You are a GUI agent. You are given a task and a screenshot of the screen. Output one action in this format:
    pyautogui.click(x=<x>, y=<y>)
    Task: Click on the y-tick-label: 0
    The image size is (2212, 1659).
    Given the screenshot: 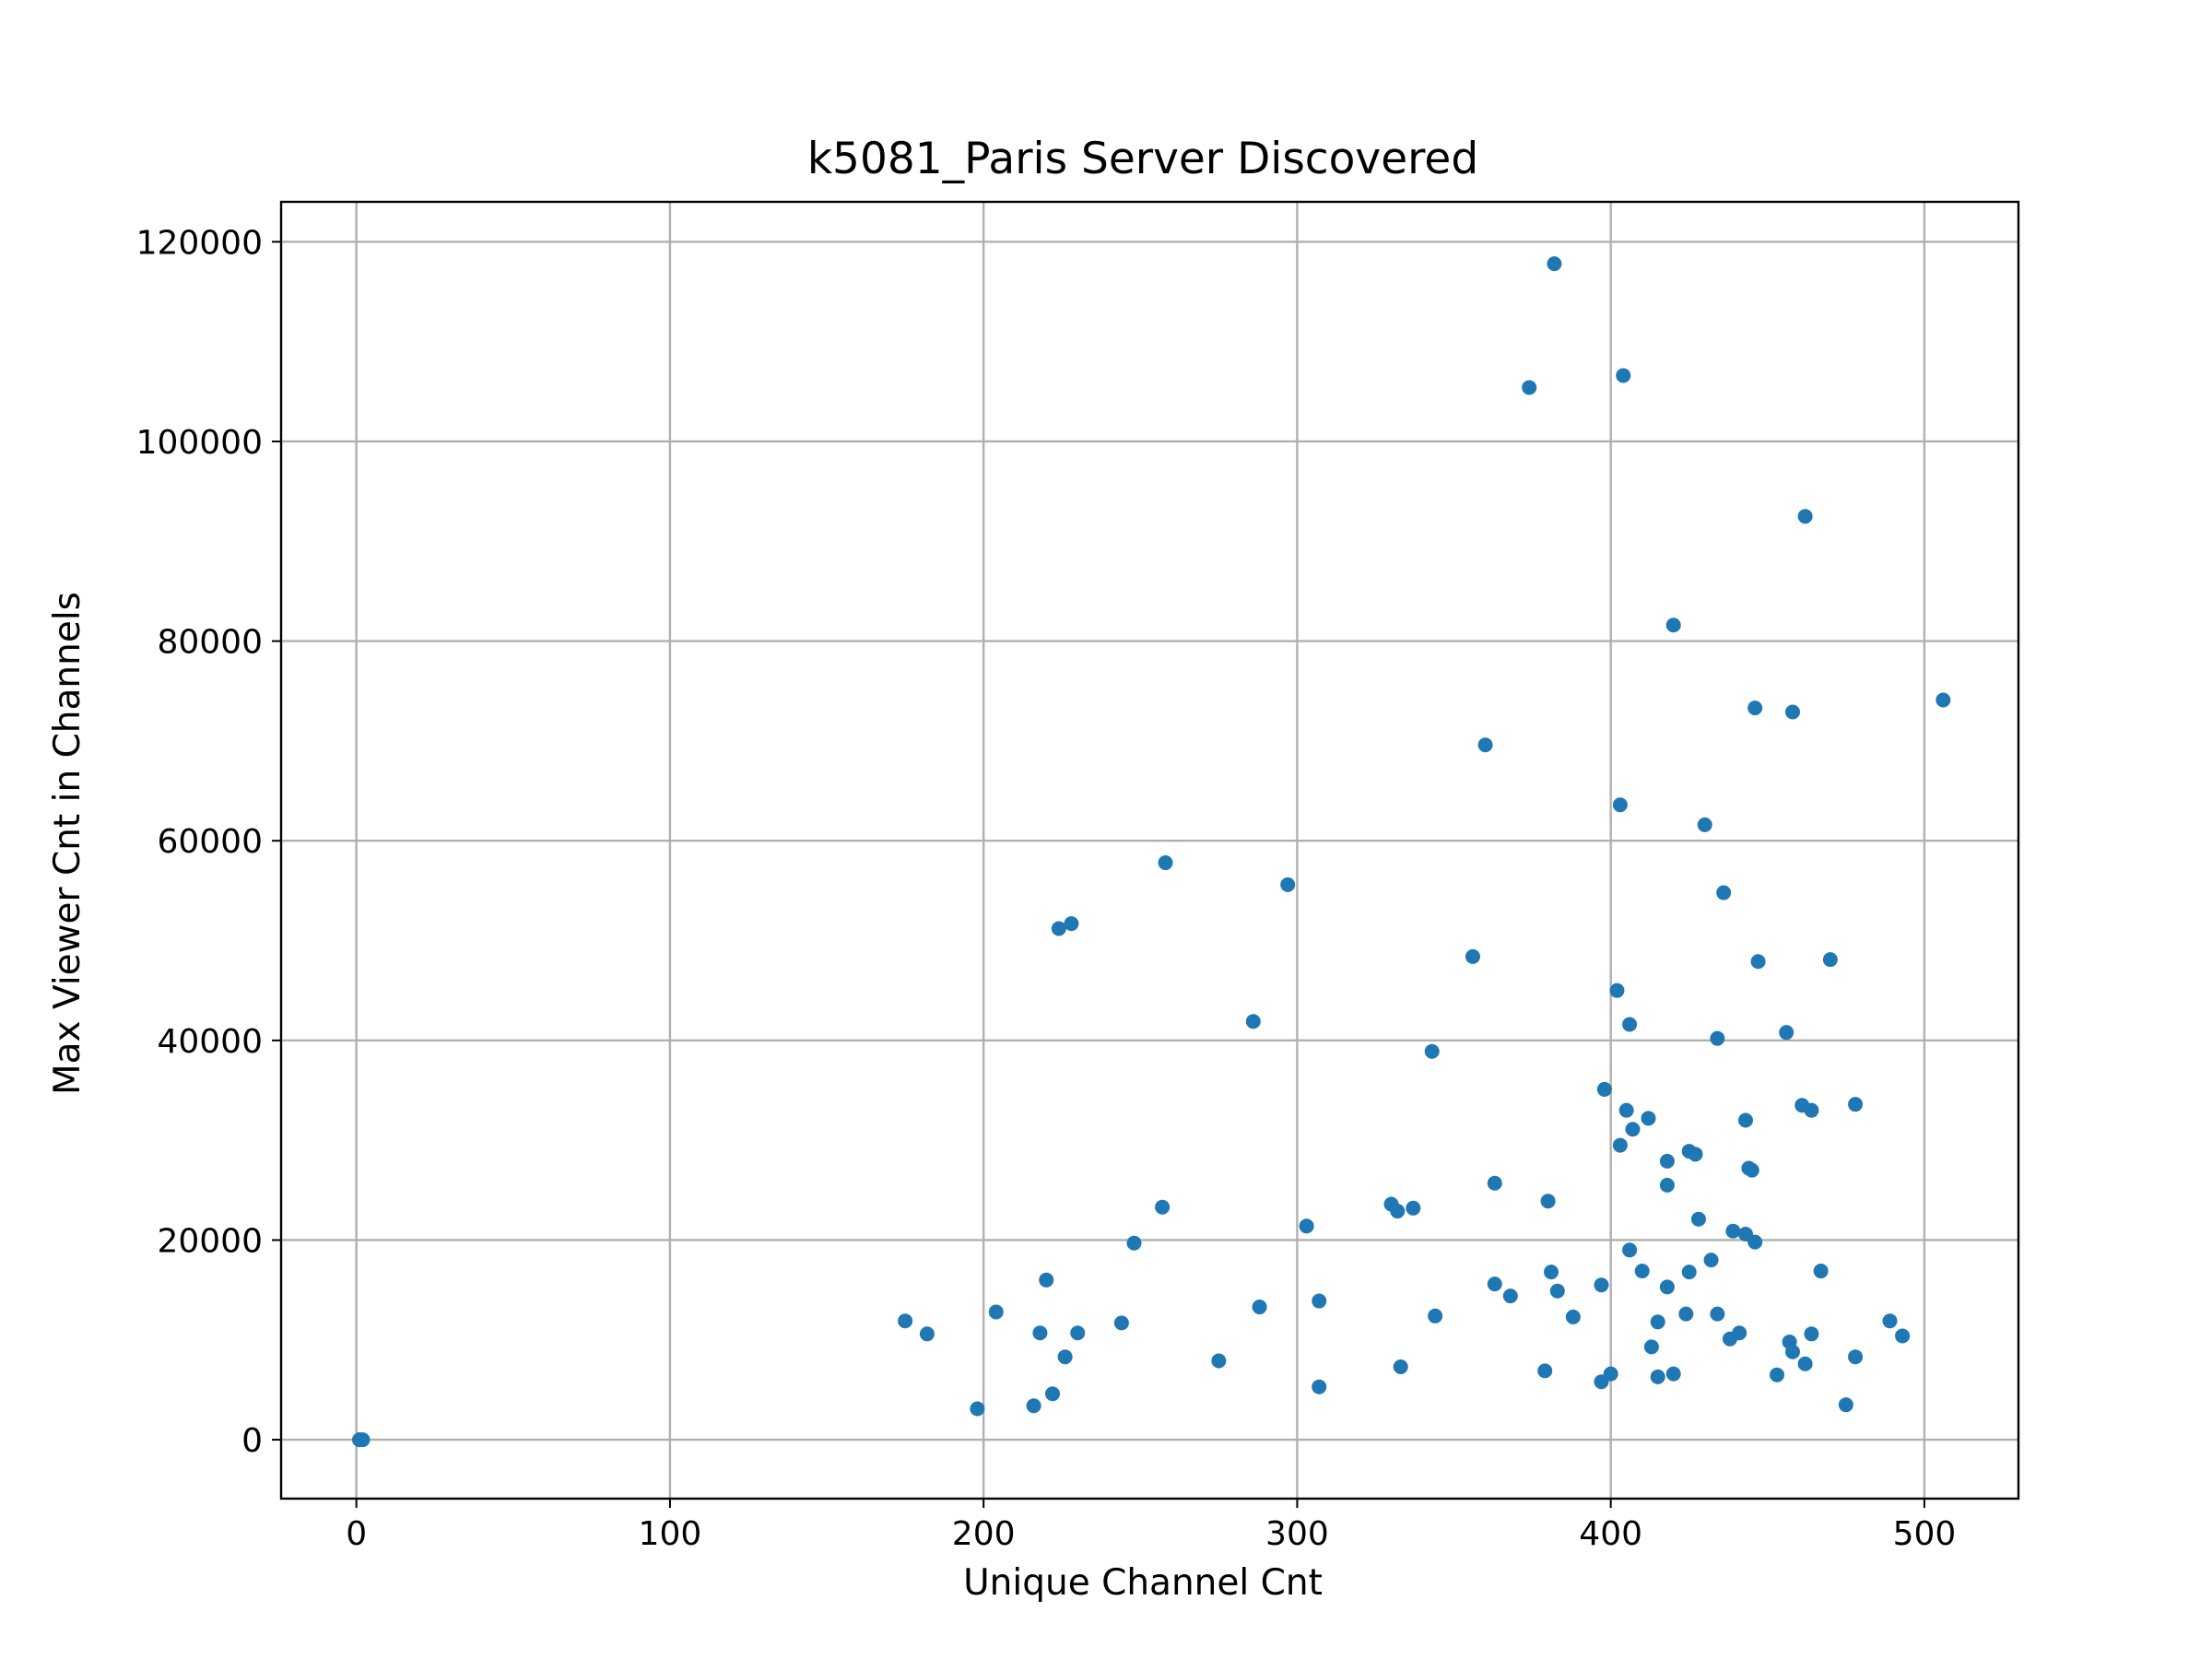 What is the action you would take?
    pyautogui.click(x=252, y=1441)
    